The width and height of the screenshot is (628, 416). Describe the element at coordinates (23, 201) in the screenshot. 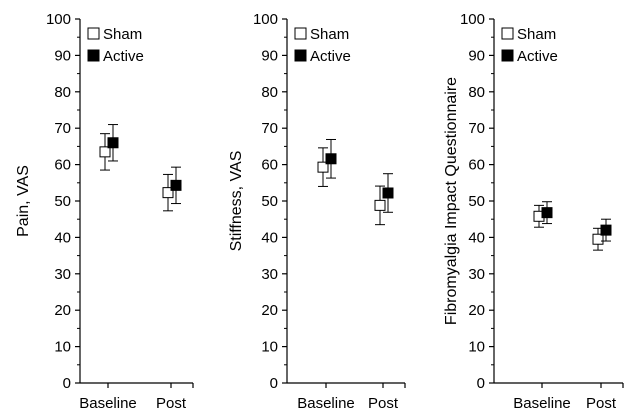

I see `y-axis-title: Pain, VAS` at that location.